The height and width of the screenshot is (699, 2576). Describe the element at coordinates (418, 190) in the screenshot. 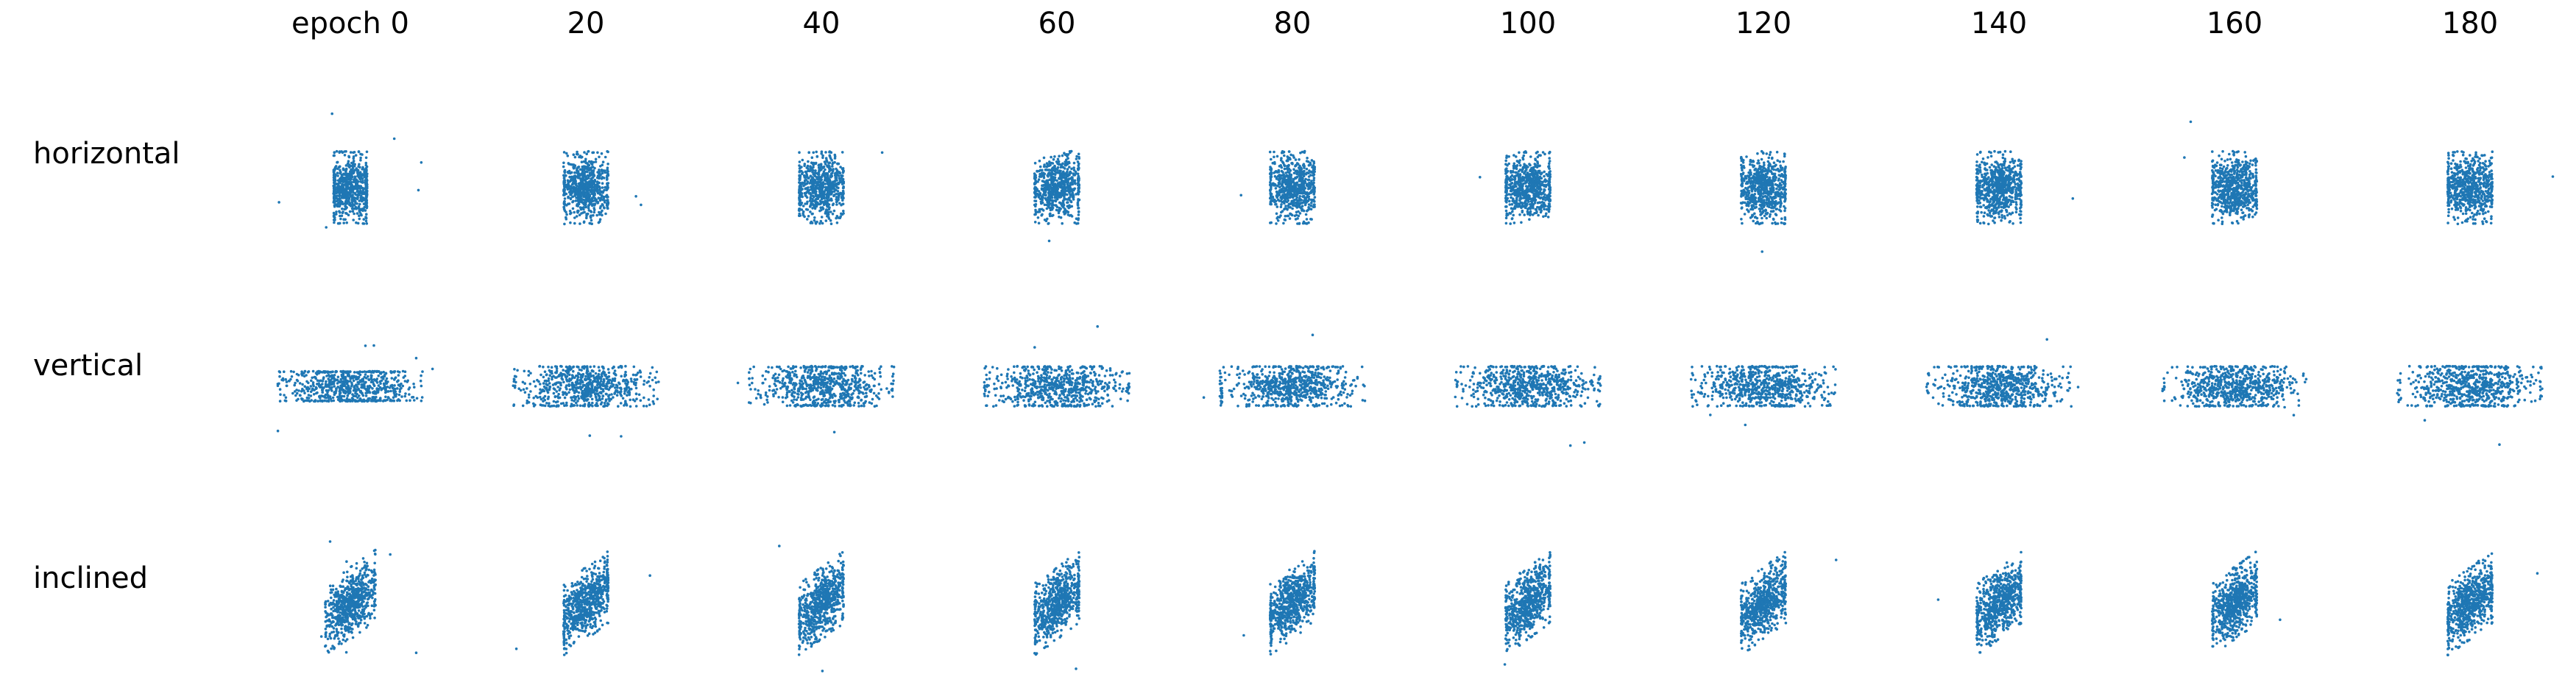

I see `scatter-outlier-point` at that location.